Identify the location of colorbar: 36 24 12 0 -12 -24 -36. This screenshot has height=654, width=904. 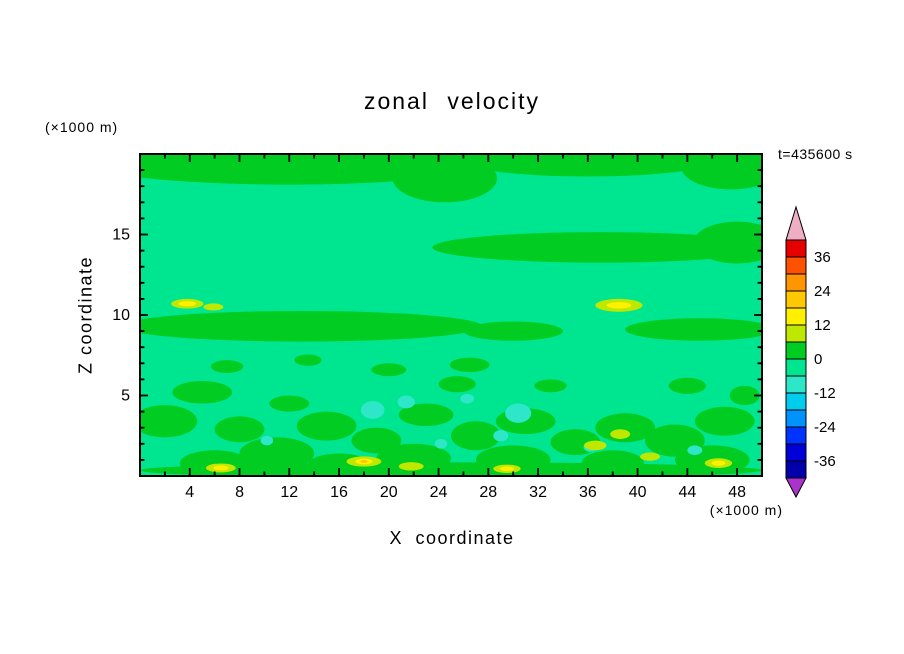
(810, 352).